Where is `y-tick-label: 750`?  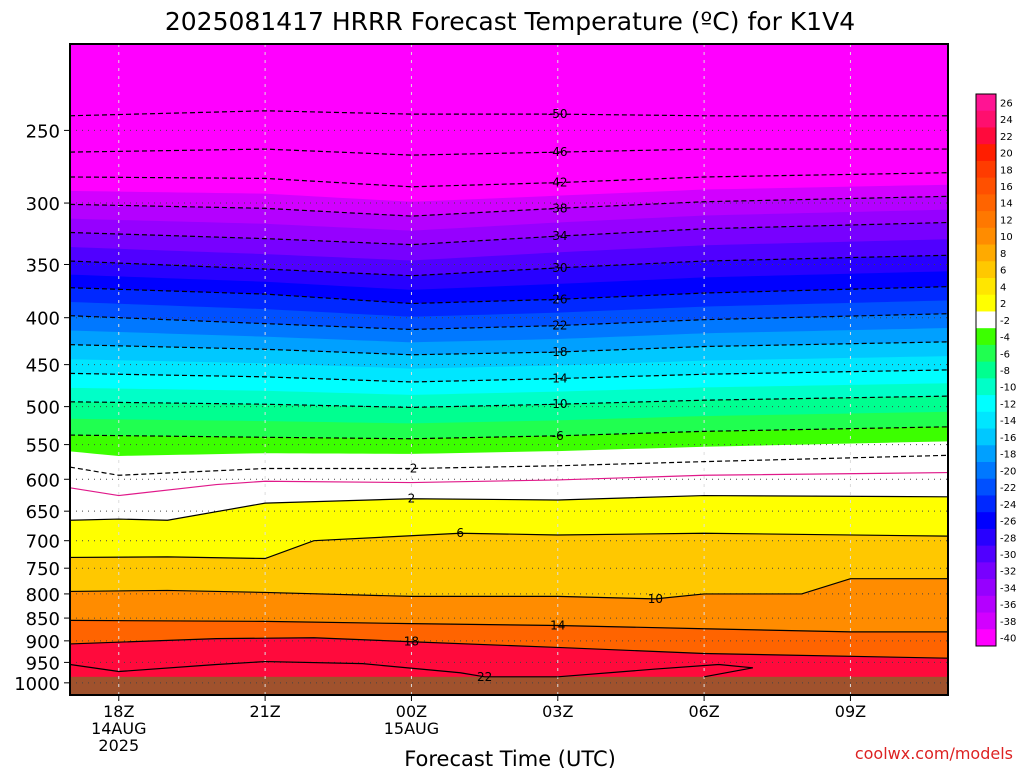 y-tick-label: 750 is located at coordinates (43, 569).